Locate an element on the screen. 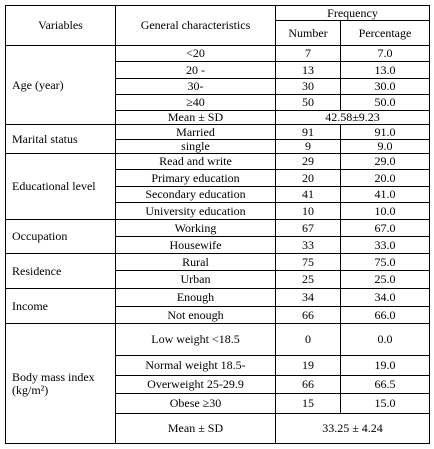 The height and width of the screenshot is (449, 434). characteristic-cell: single is located at coordinates (195, 146).